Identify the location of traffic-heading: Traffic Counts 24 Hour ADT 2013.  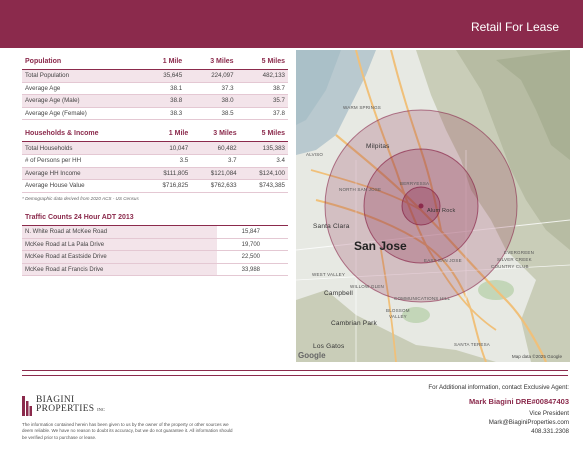
(155, 220).